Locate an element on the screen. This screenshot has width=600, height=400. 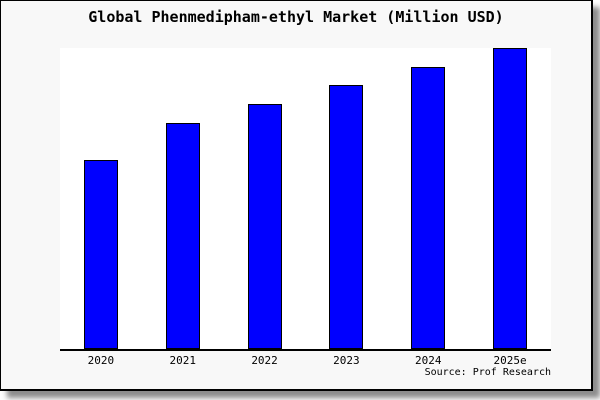
bar-slot-2025e is located at coordinates (510, 198).